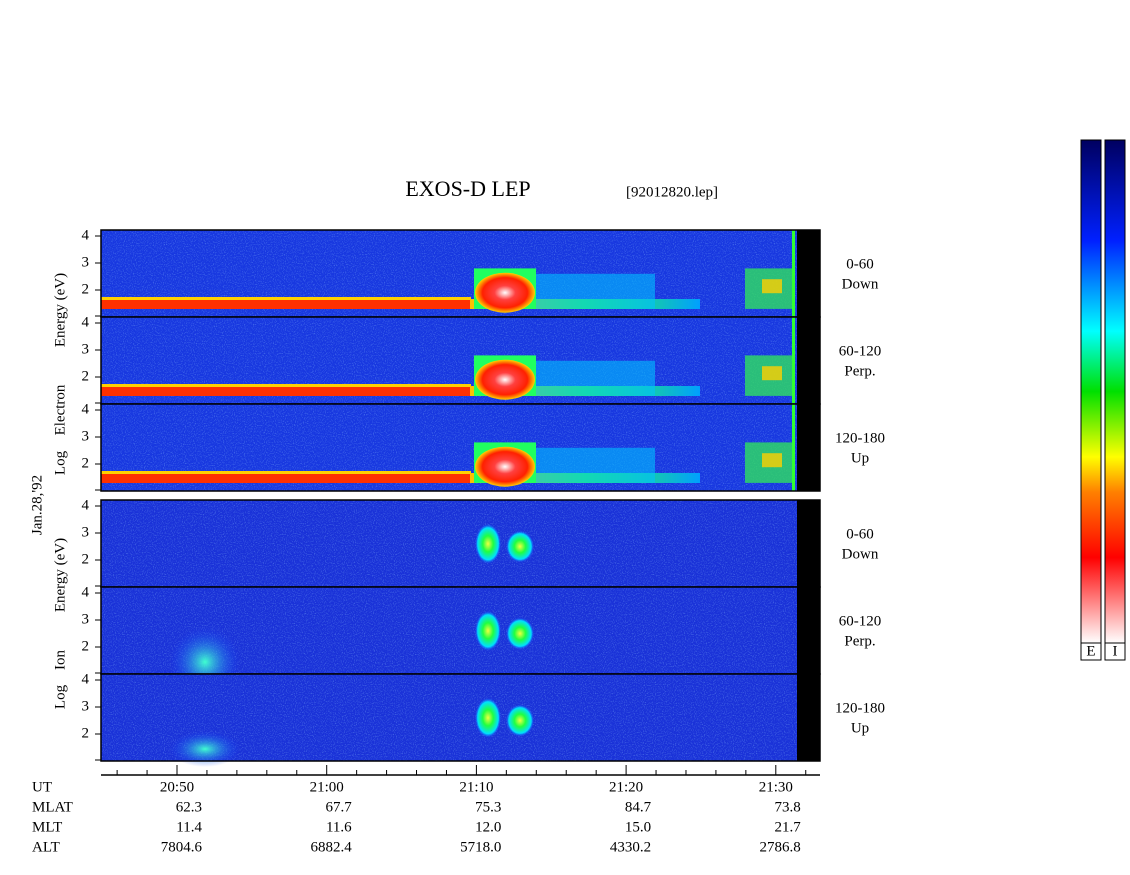 Image resolution: width=1130 pixels, height=875 pixels. I want to click on orbit-value: 6882.4, so click(331, 847).